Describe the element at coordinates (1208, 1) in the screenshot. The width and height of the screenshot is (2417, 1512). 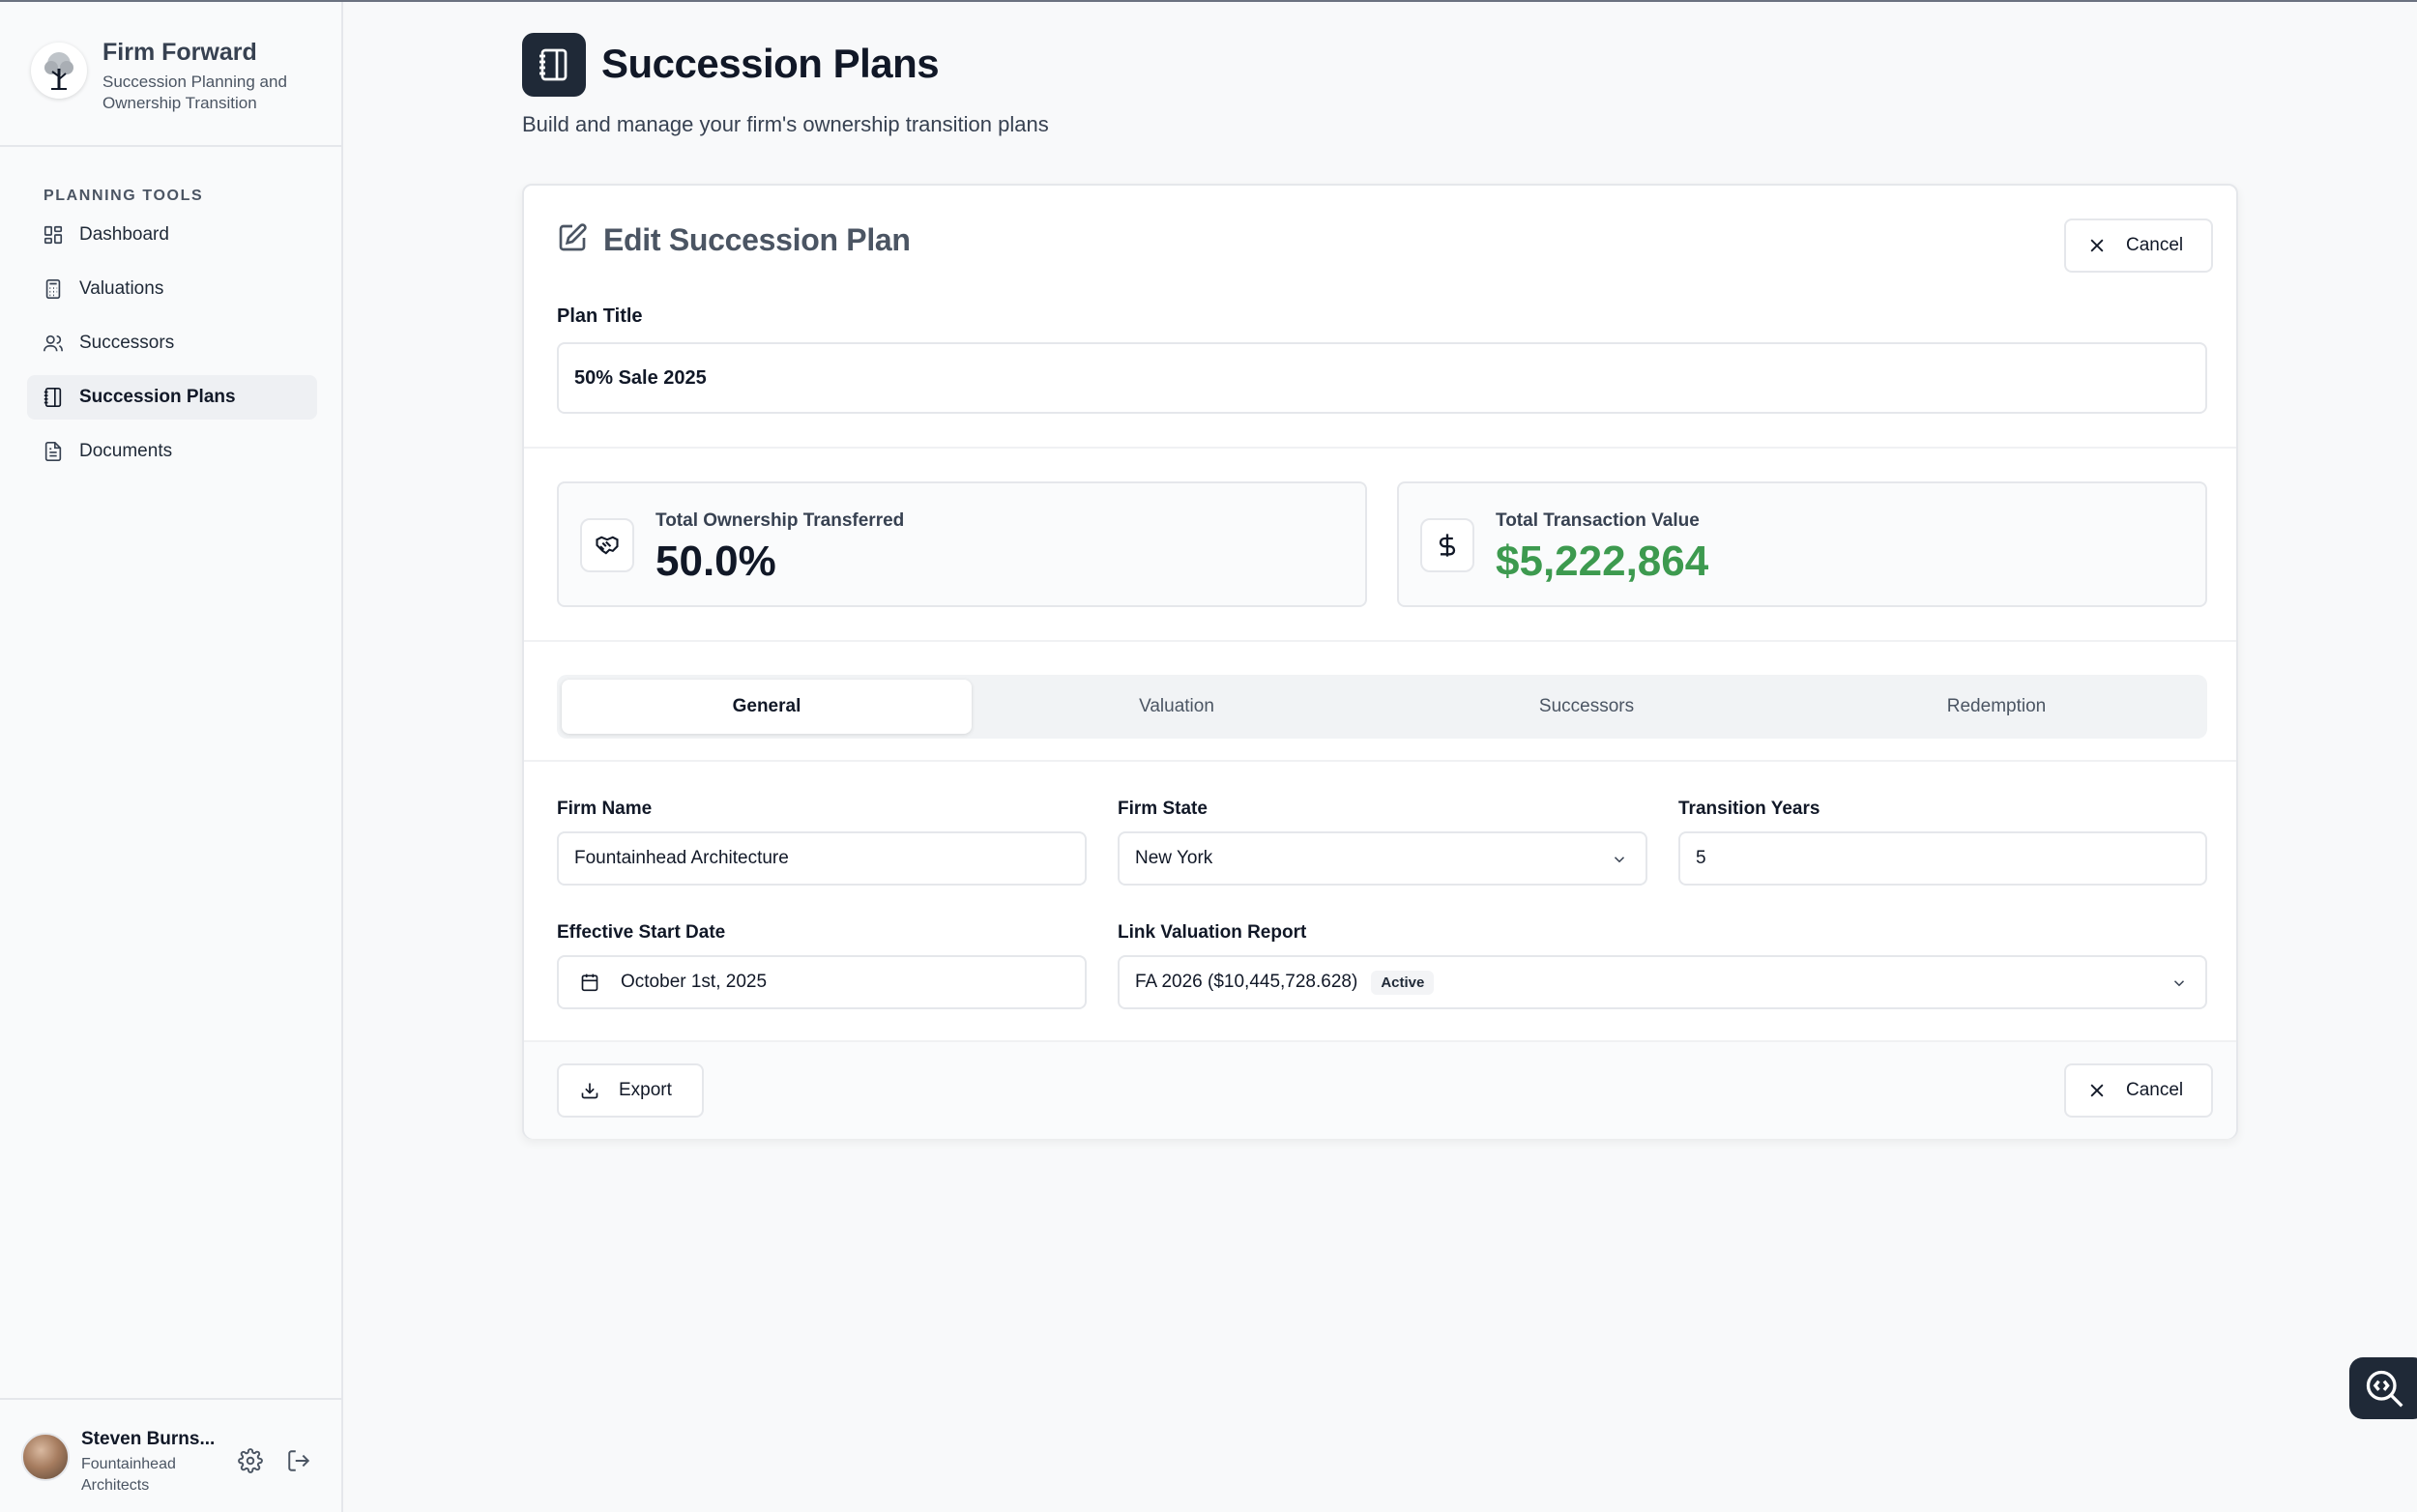
I see `top-border` at that location.